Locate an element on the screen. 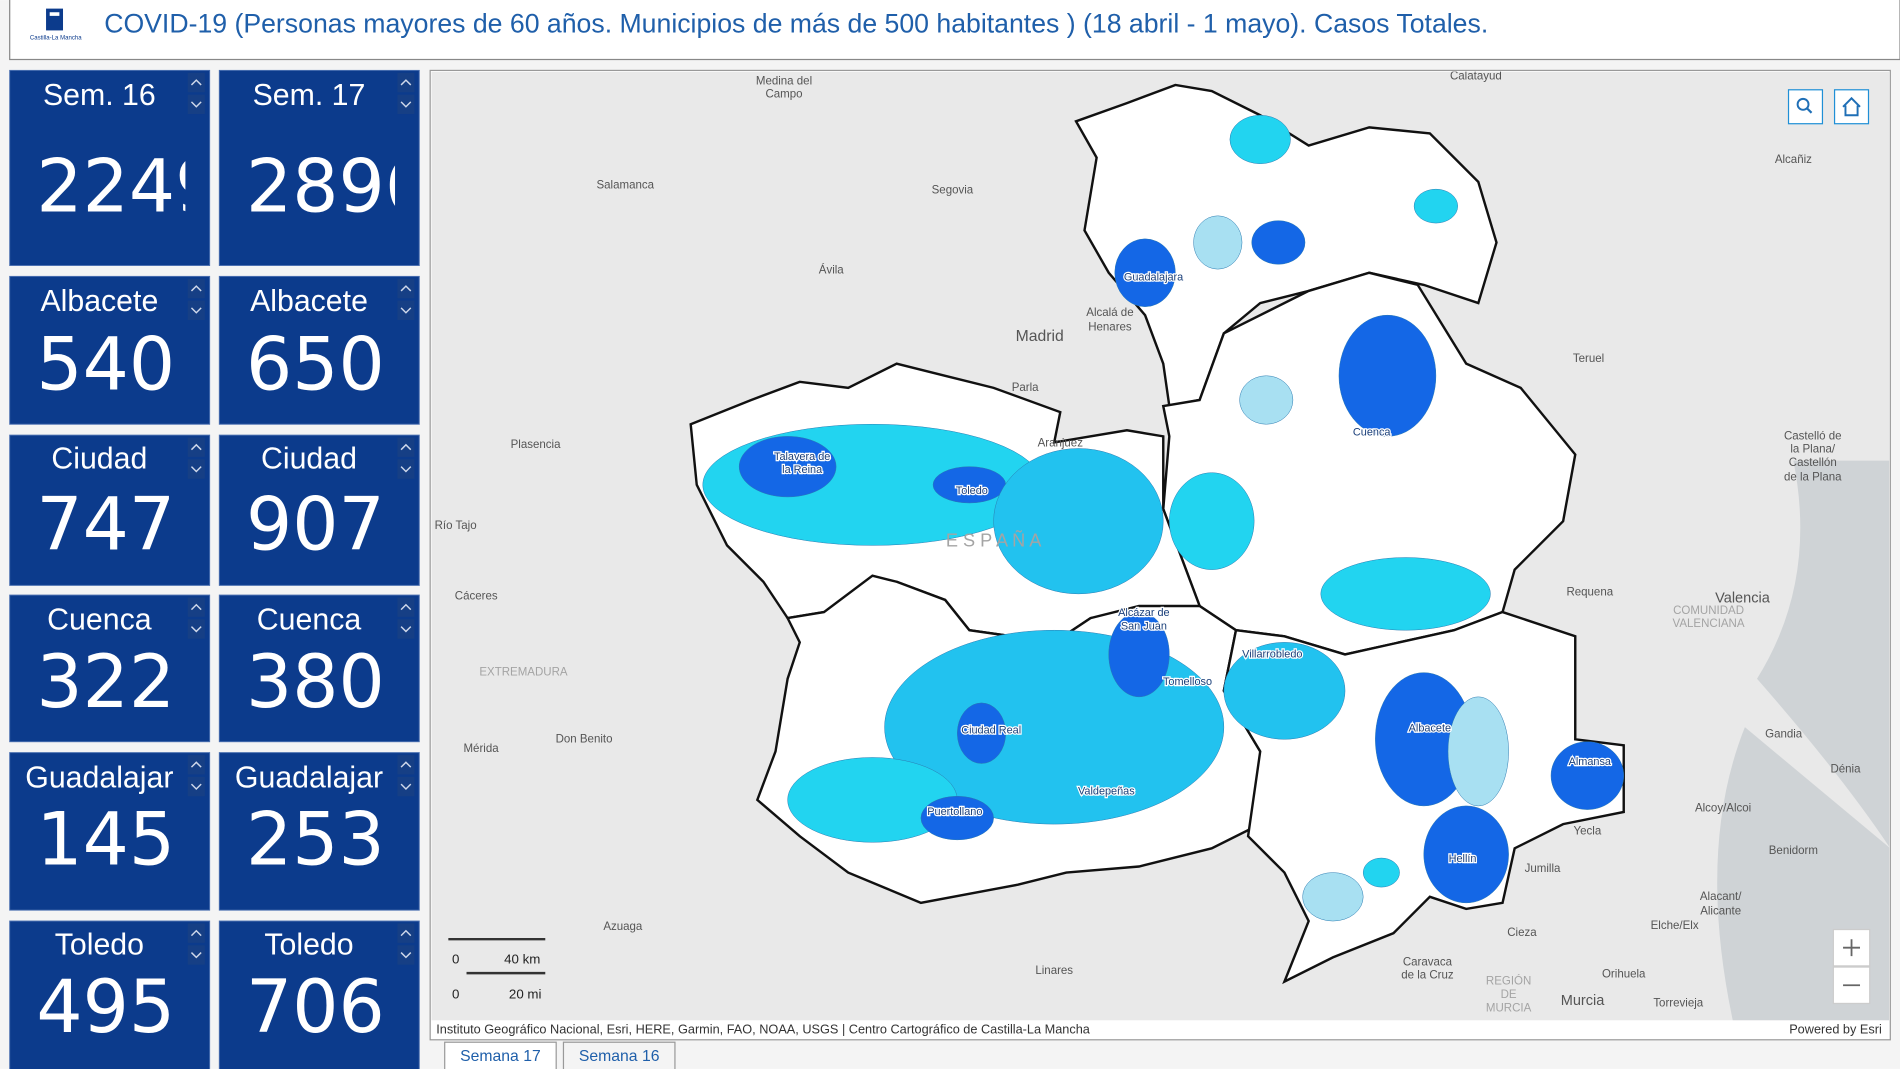 The height and width of the screenshot is (1069, 1900). card-content: Ciudad 747 is located at coordinates (105, 505).